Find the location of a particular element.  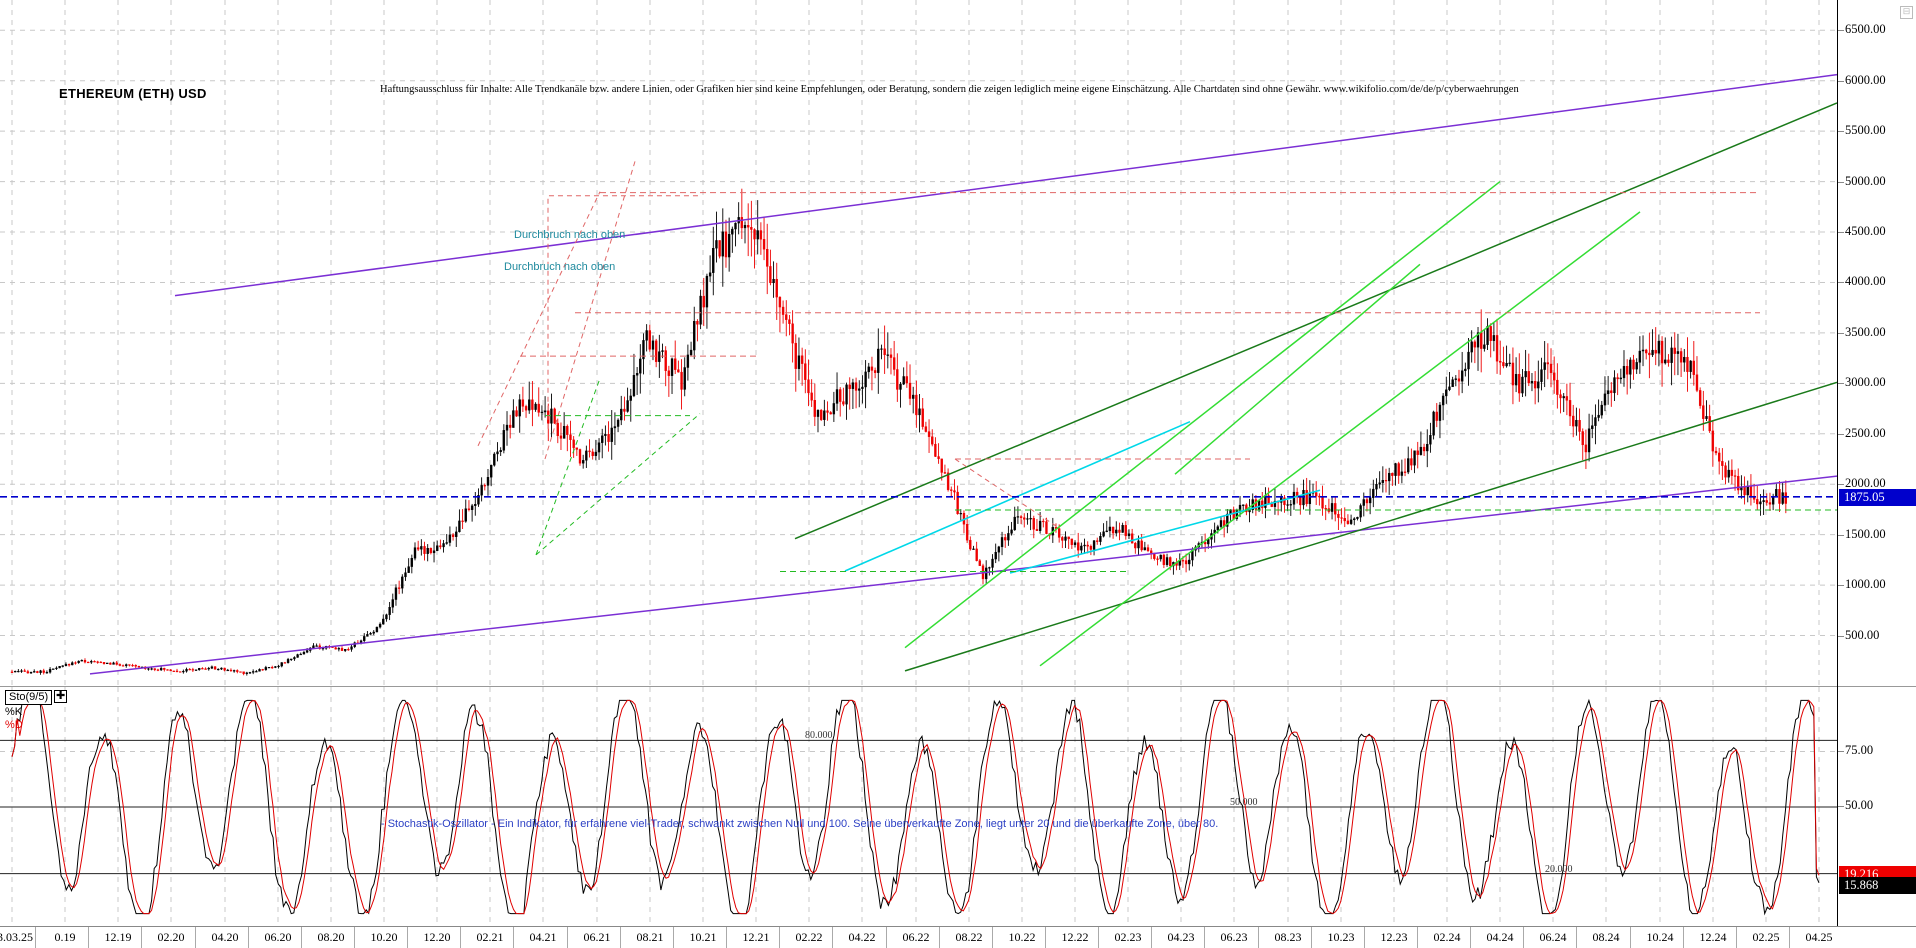

indicator-name-label: Sto(9/5) is located at coordinates (29, 697).